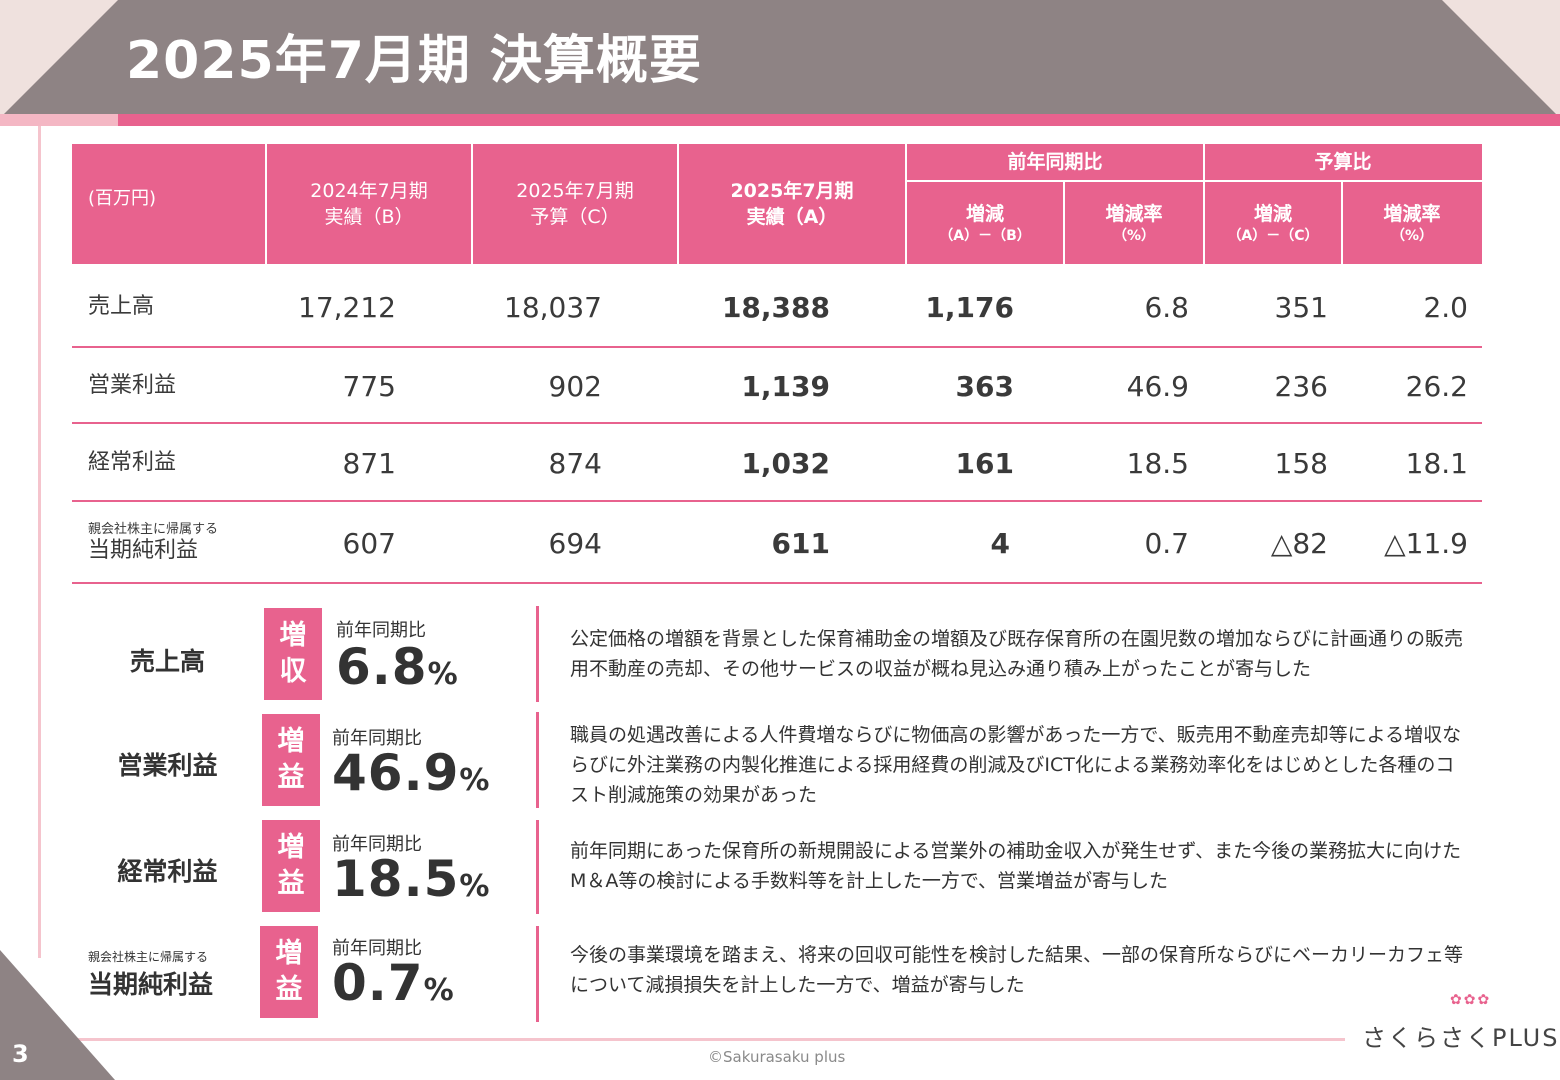 The width and height of the screenshot is (1560, 1080). What do you see at coordinates (20, 1054) in the screenshot?
I see `page-number: 3` at bounding box center [20, 1054].